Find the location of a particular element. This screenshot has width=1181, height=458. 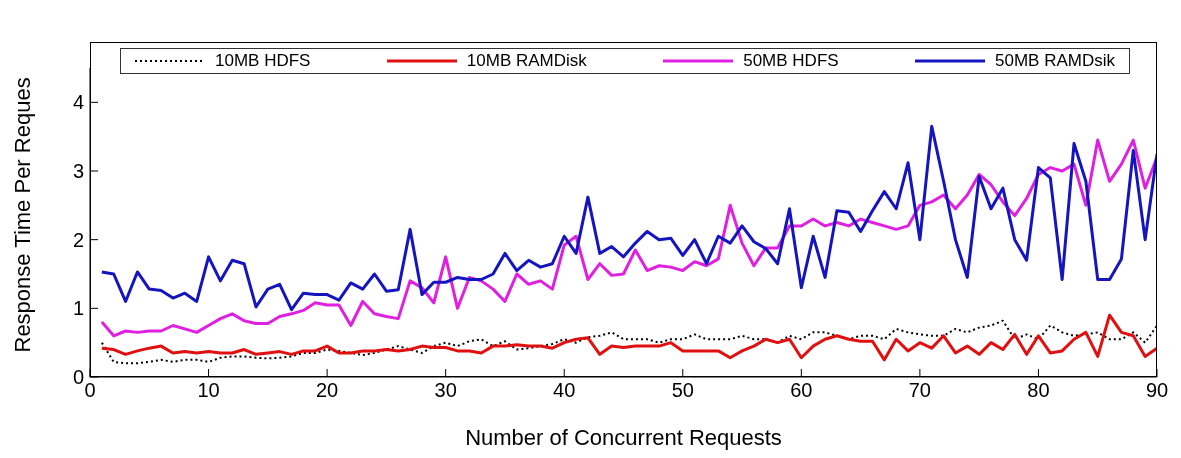

y-tick-label: 3 is located at coordinates (78, 171).